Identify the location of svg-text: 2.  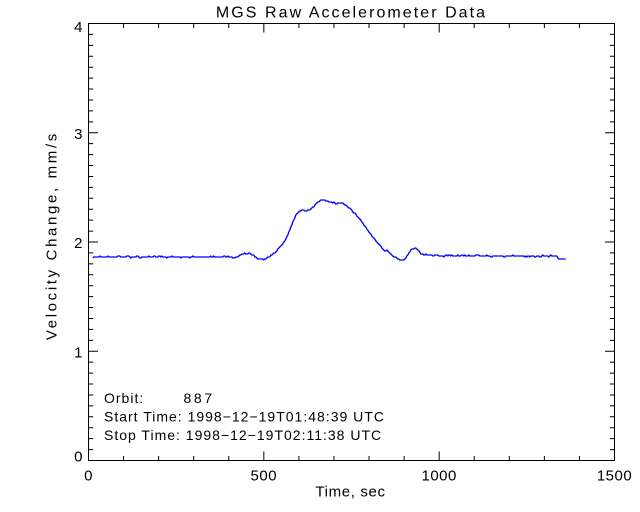
(78, 243).